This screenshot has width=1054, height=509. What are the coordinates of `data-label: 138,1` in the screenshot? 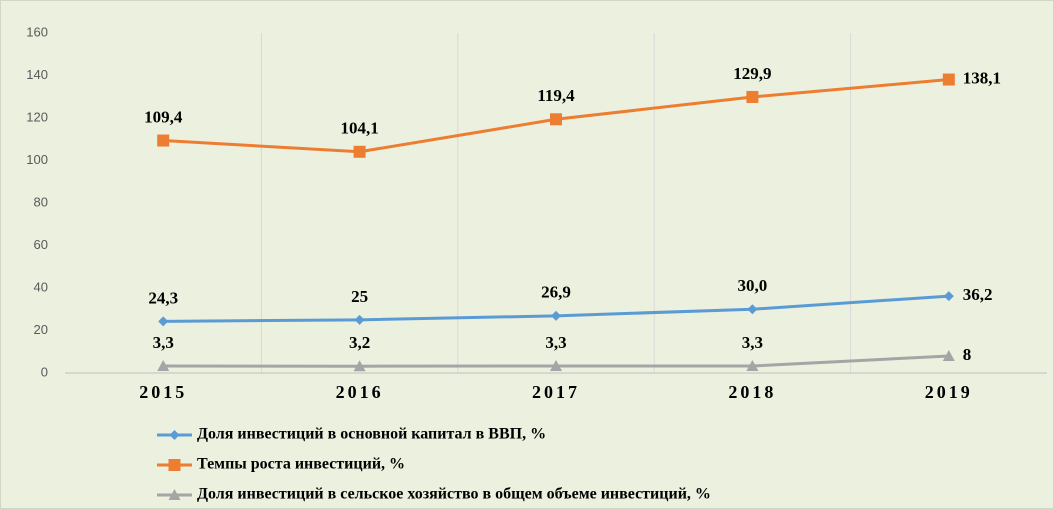 It's located at (982, 77).